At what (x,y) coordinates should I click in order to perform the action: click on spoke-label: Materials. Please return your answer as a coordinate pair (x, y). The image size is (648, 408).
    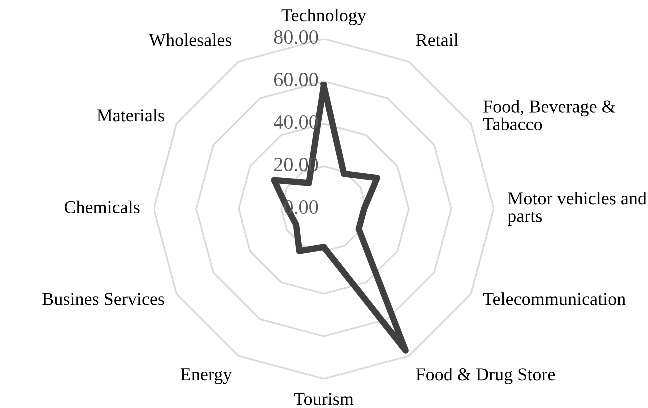
    Looking at the image, I should click on (130, 115).